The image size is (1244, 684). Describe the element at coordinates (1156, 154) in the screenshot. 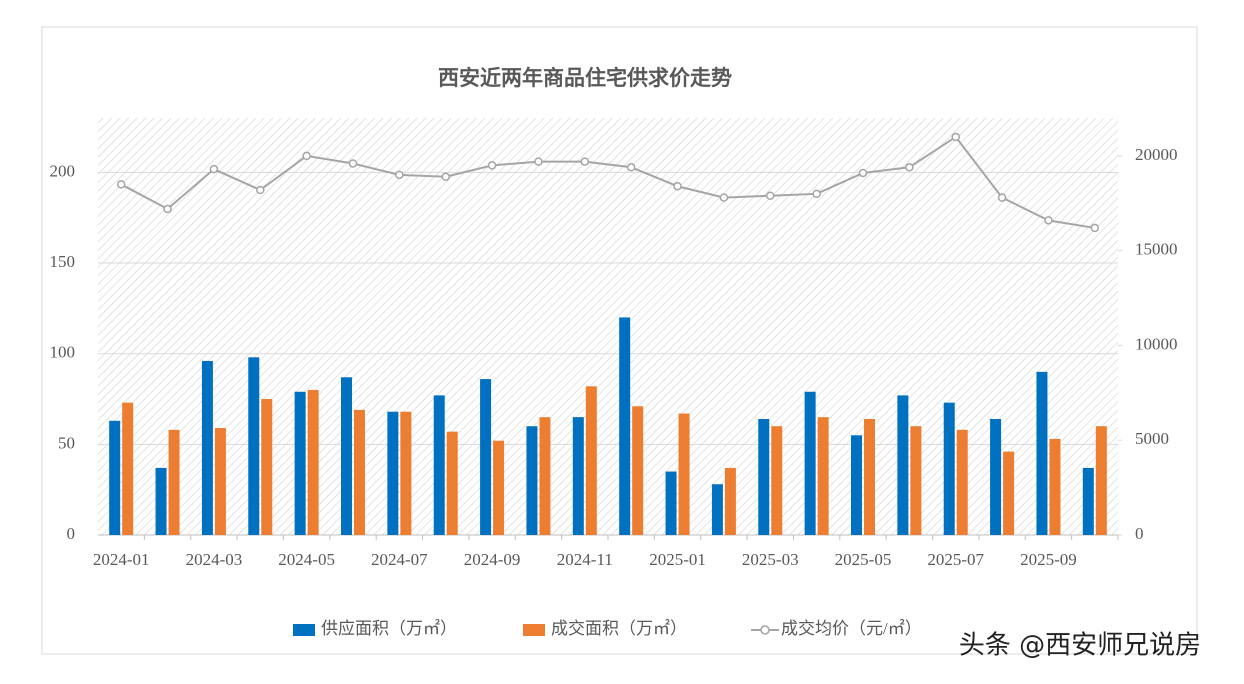

I see `y2-tick-label: 20000` at that location.